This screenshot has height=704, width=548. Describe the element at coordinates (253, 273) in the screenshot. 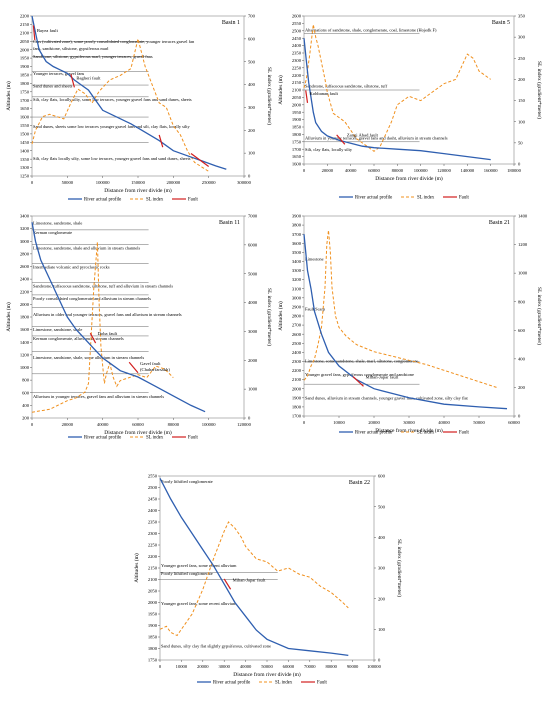

I see `y2-tick-label: 5000` at that location.